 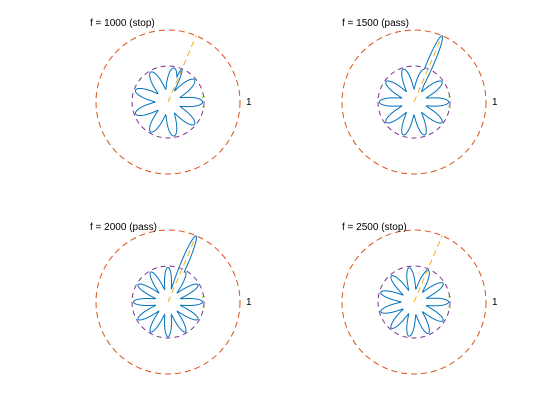 I want to click on panel-title: f = 2000 (pass), so click(x=123, y=227).